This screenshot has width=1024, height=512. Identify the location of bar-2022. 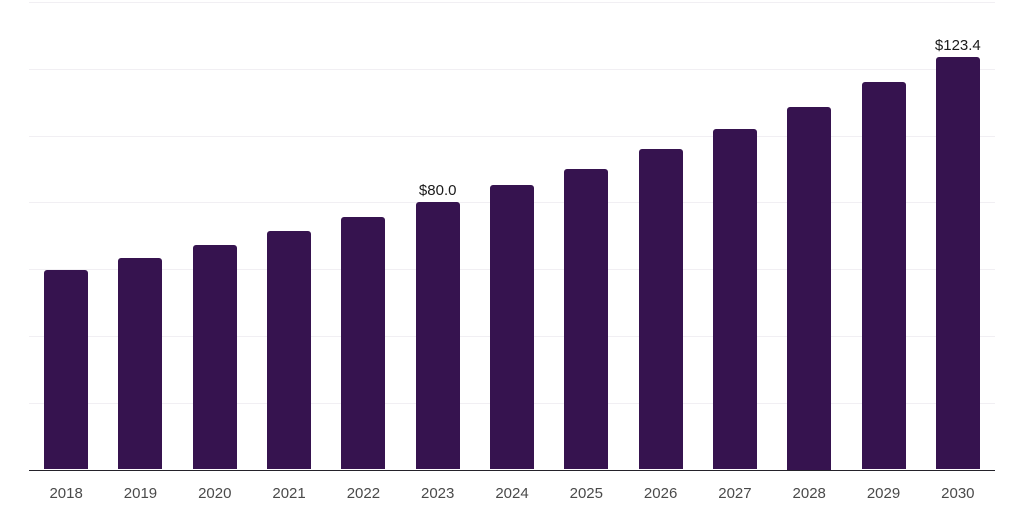
(363, 343).